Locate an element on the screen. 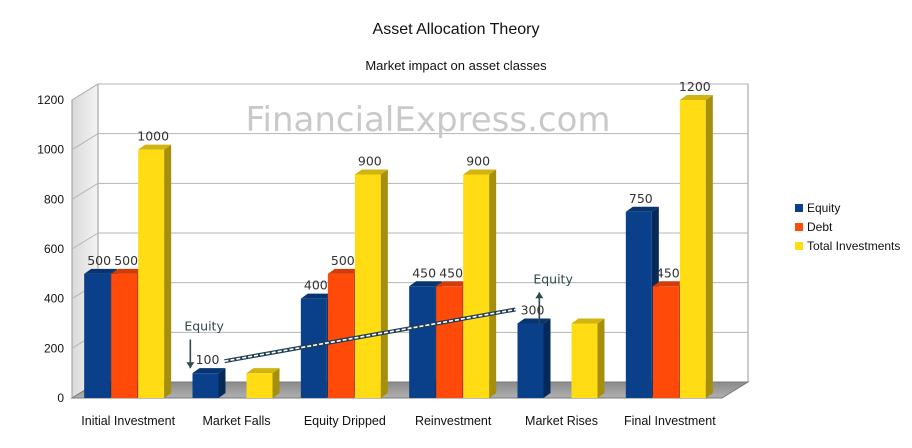 This screenshot has width=912, height=448. x-tick-label: Reinvestment is located at coordinates (453, 421).